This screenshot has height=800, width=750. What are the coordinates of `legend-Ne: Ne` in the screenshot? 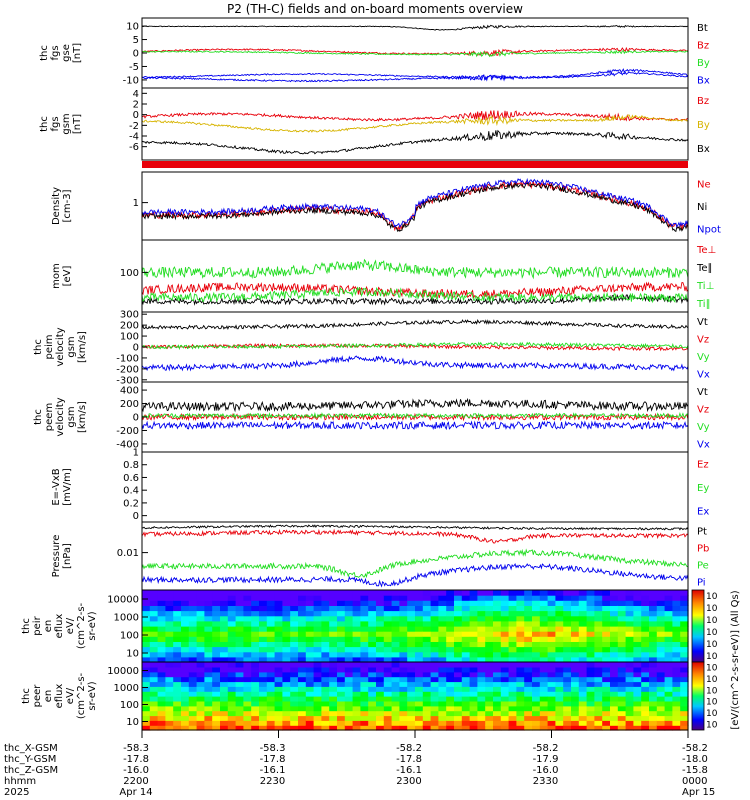 It's located at (704, 184).